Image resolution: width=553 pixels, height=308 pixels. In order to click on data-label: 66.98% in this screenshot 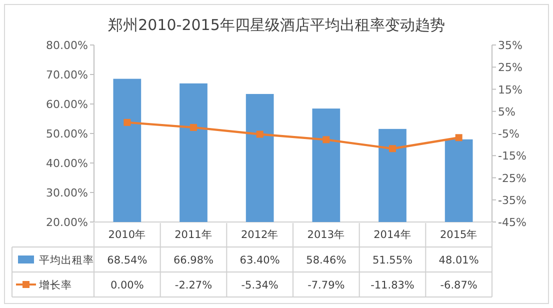, I will do `click(193, 260)`.